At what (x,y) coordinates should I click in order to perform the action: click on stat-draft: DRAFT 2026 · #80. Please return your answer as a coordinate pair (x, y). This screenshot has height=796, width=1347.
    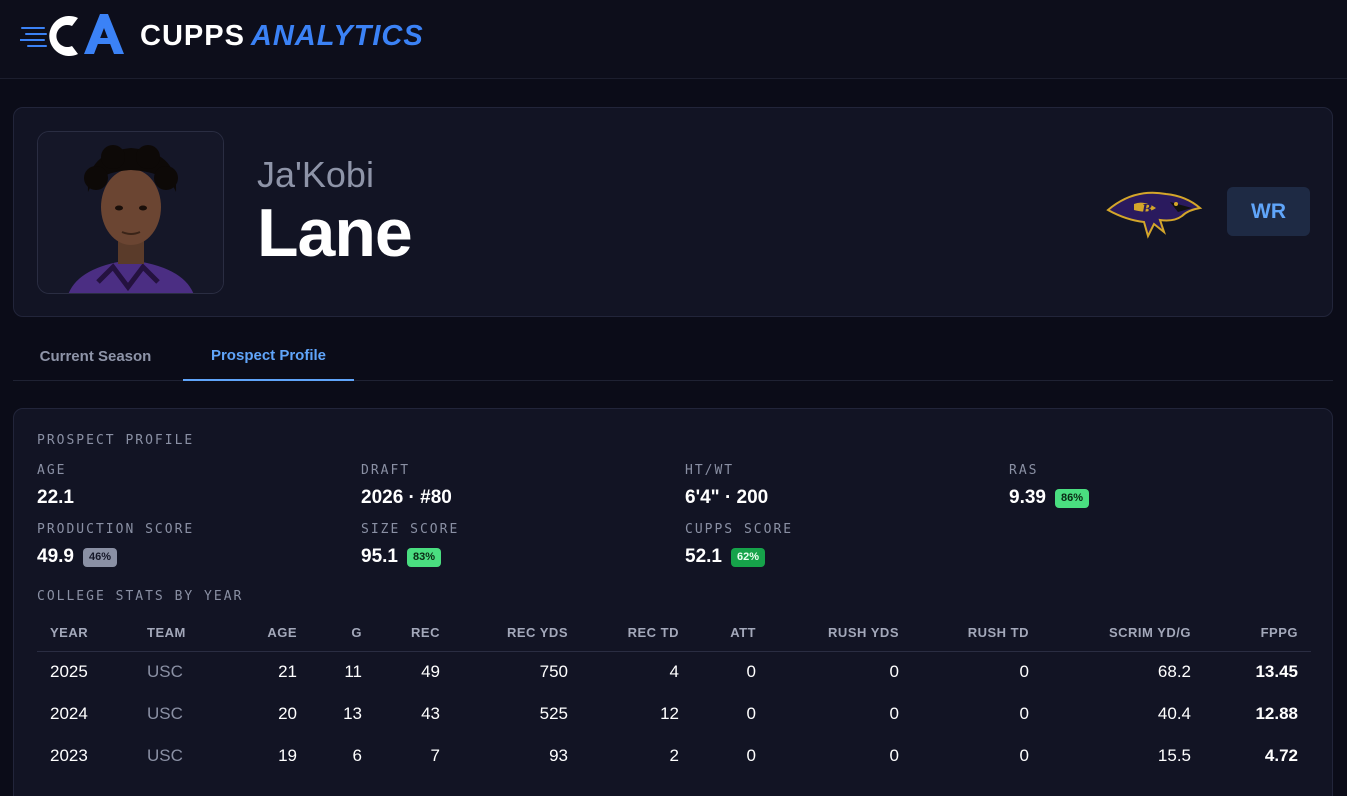
    Looking at the image, I should click on (406, 486).